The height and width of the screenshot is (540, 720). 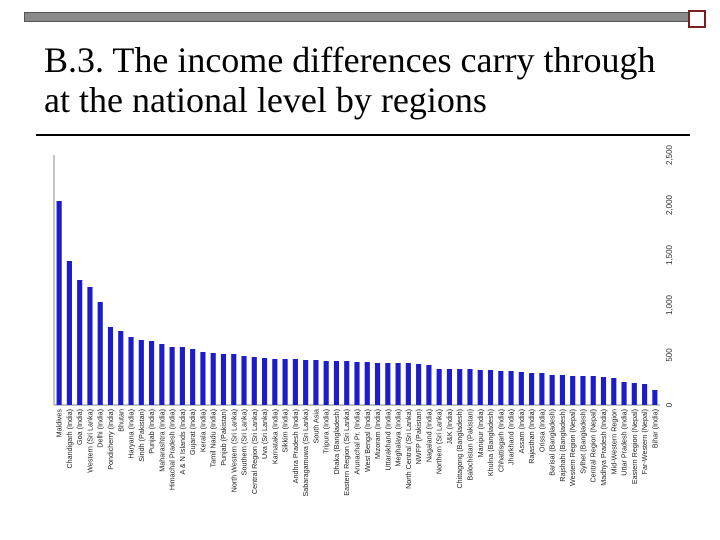 What do you see at coordinates (644, 441) in the screenshot?
I see `x-tick-label: Far-Western (Nepal)` at bounding box center [644, 441].